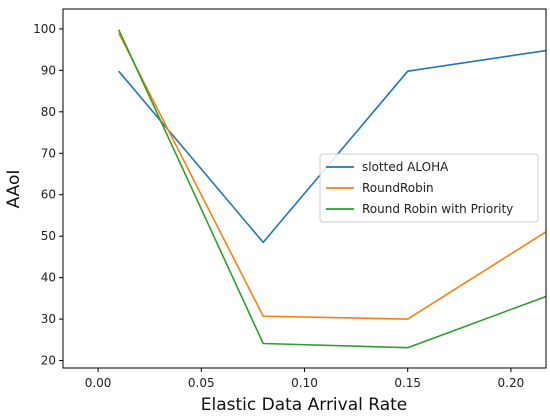 The height and width of the screenshot is (419, 550). I want to click on y-axis-label: AAoI, so click(14, 189).